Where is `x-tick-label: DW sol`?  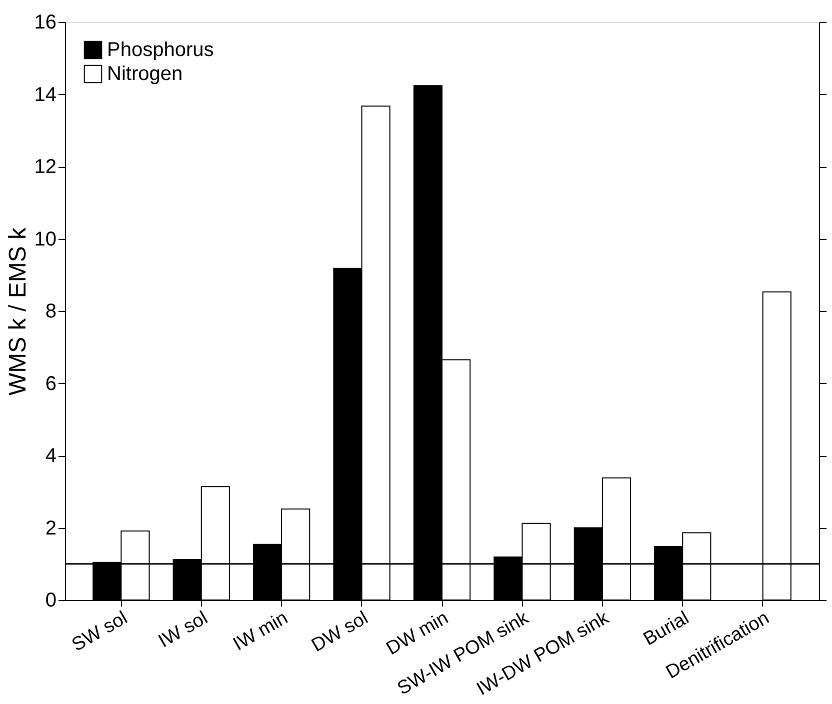 x-tick-label: DW sol is located at coordinates (340, 632).